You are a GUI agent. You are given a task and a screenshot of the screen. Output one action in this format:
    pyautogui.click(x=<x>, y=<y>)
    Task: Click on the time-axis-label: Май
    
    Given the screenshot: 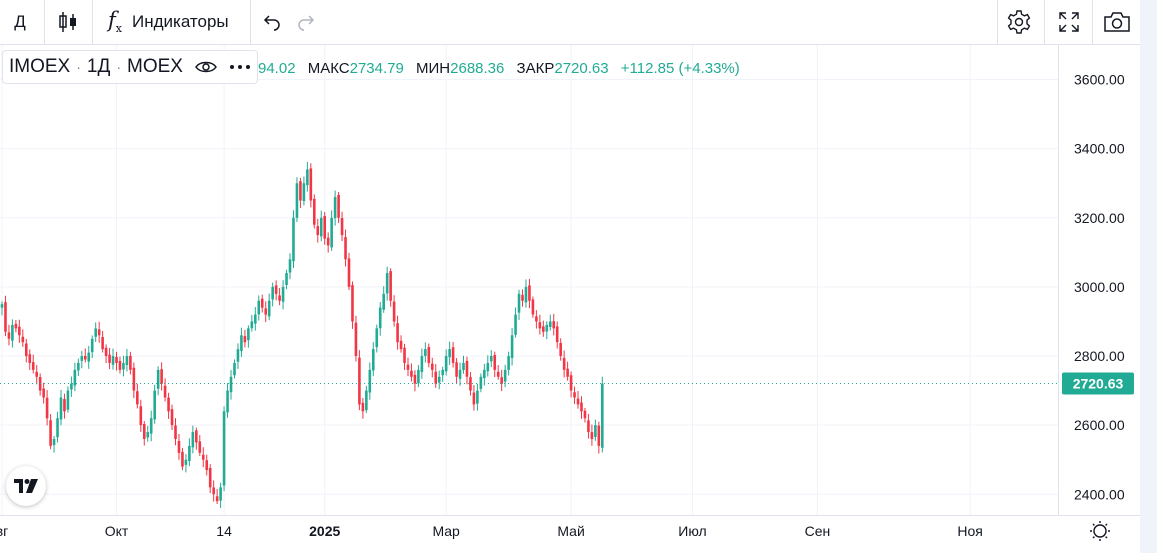 What is the action you would take?
    pyautogui.click(x=570, y=531)
    